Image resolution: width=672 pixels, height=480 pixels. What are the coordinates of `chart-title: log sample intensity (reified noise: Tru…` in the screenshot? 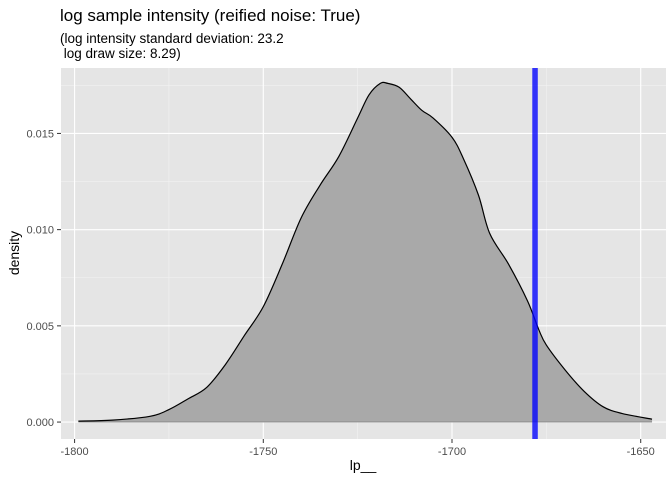 It's located at (210, 15).